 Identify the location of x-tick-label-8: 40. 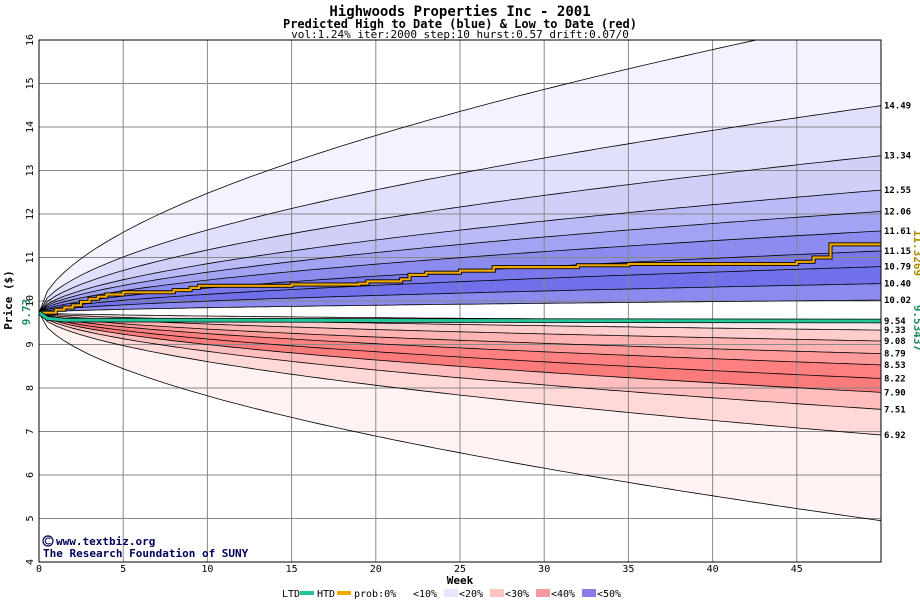
(713, 569).